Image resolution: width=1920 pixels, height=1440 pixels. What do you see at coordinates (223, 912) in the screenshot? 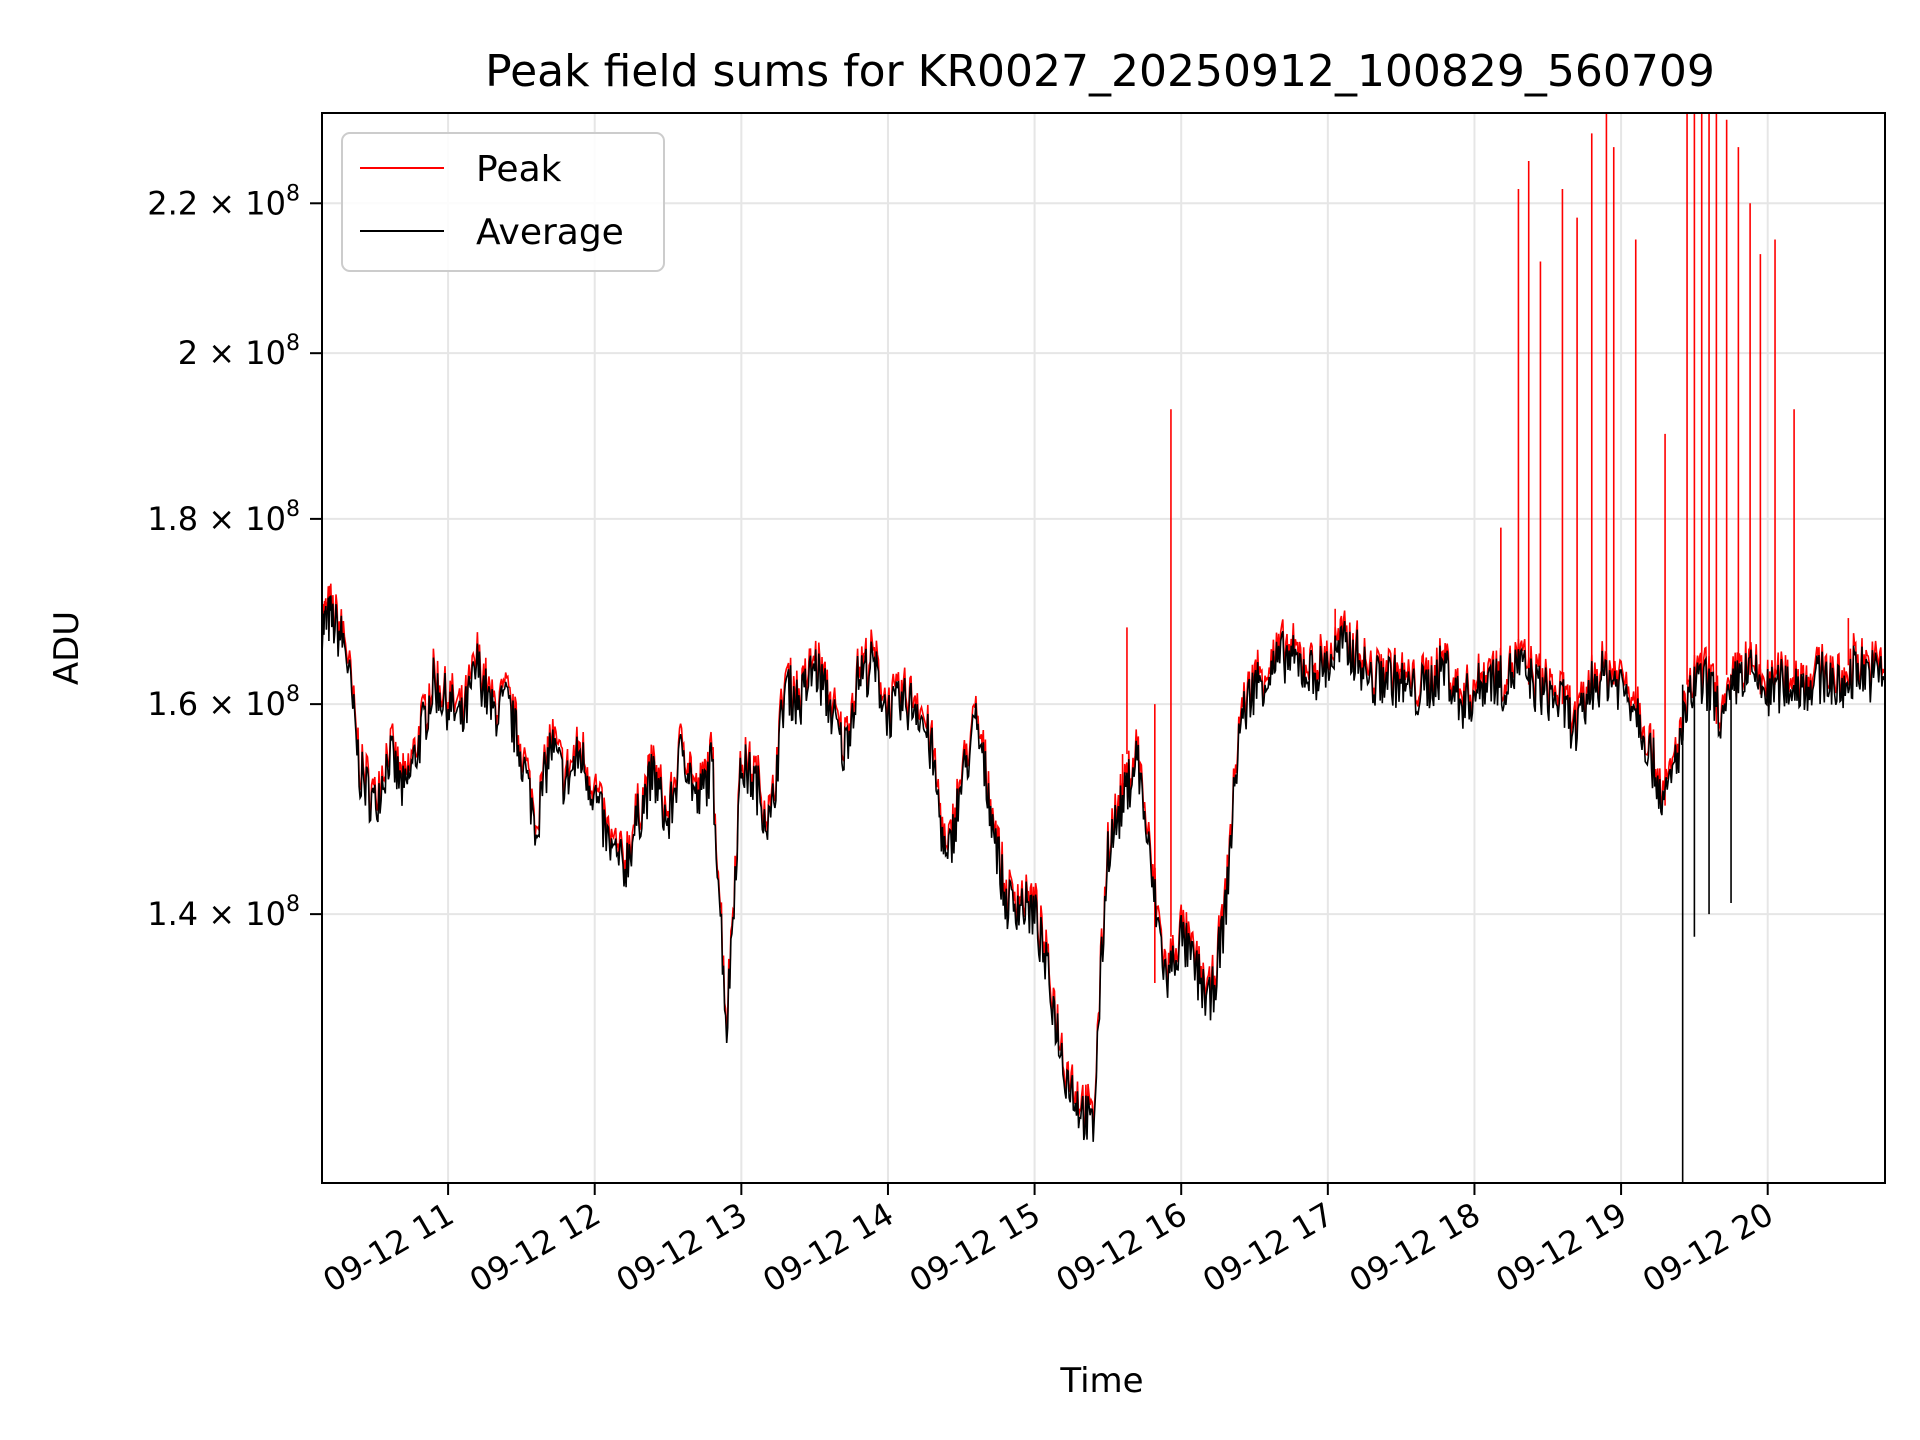
I see `y-tick-label: 1.4 × 108` at bounding box center [223, 912].